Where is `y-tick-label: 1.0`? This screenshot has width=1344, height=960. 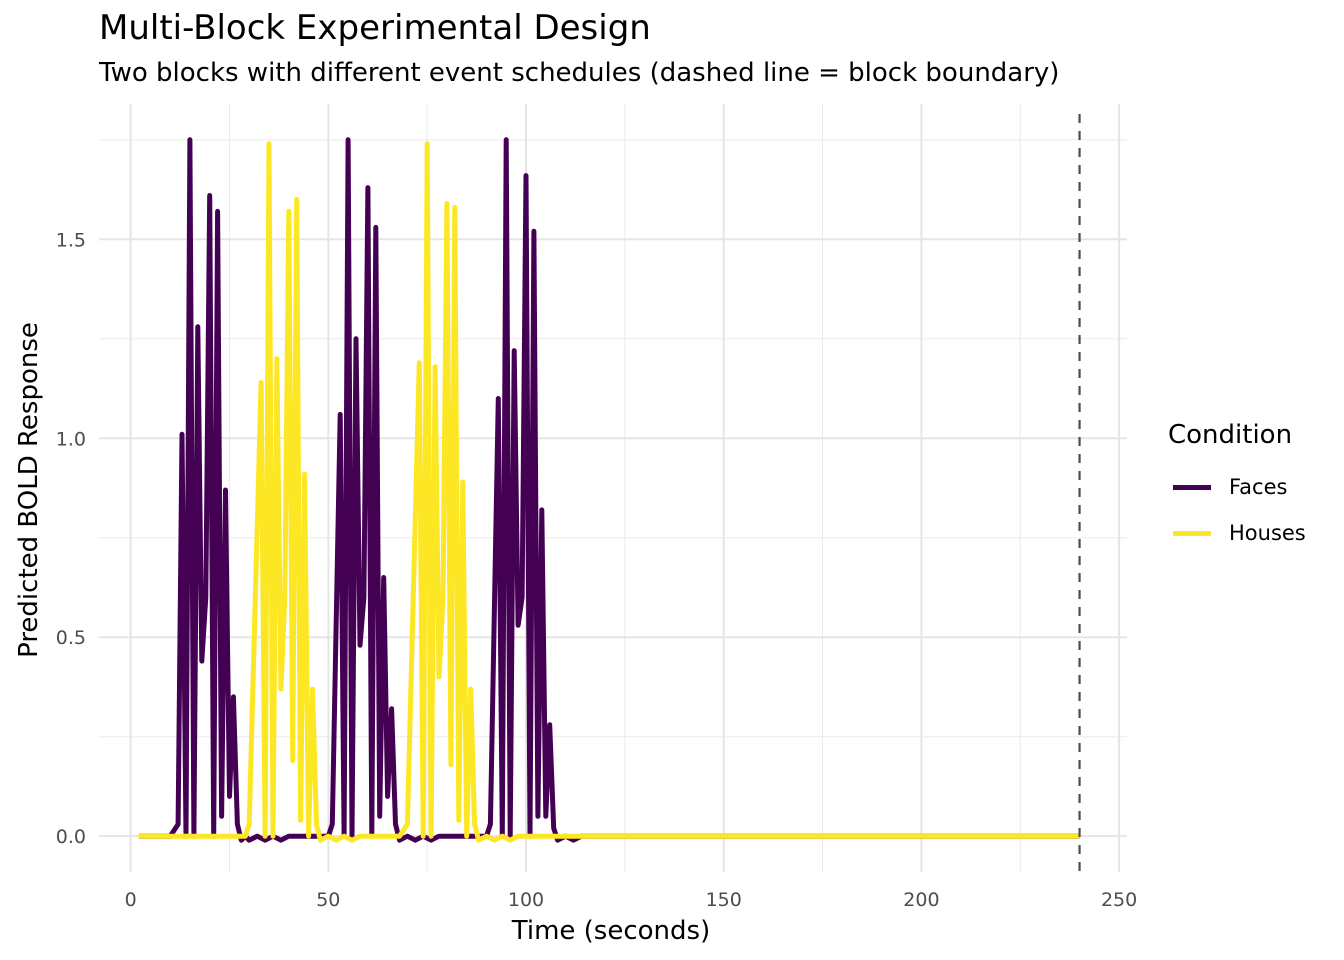 y-tick-label: 1.0 is located at coordinates (71, 439).